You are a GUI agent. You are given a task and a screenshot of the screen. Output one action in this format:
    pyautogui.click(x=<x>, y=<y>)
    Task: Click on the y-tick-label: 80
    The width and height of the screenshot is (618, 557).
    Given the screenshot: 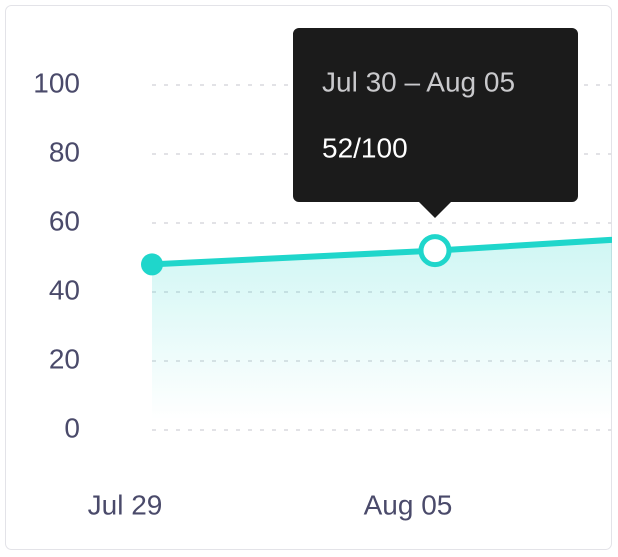 What is the action you would take?
    pyautogui.click(x=64, y=151)
    